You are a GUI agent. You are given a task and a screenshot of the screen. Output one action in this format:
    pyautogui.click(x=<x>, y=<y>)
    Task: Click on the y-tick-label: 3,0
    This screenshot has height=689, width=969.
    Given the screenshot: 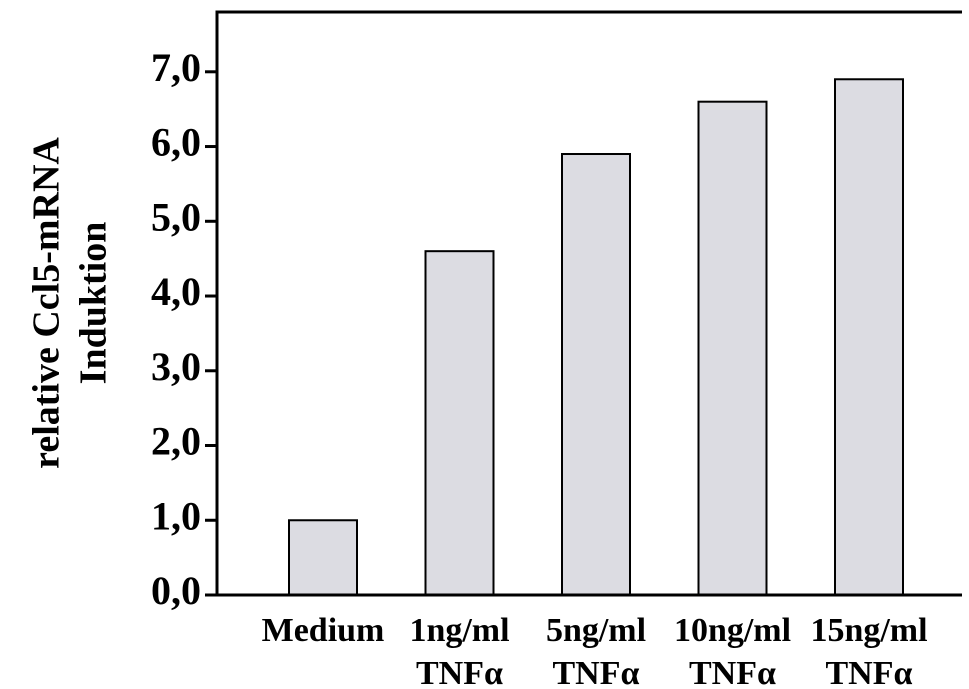 What is the action you would take?
    pyautogui.click(x=176, y=366)
    